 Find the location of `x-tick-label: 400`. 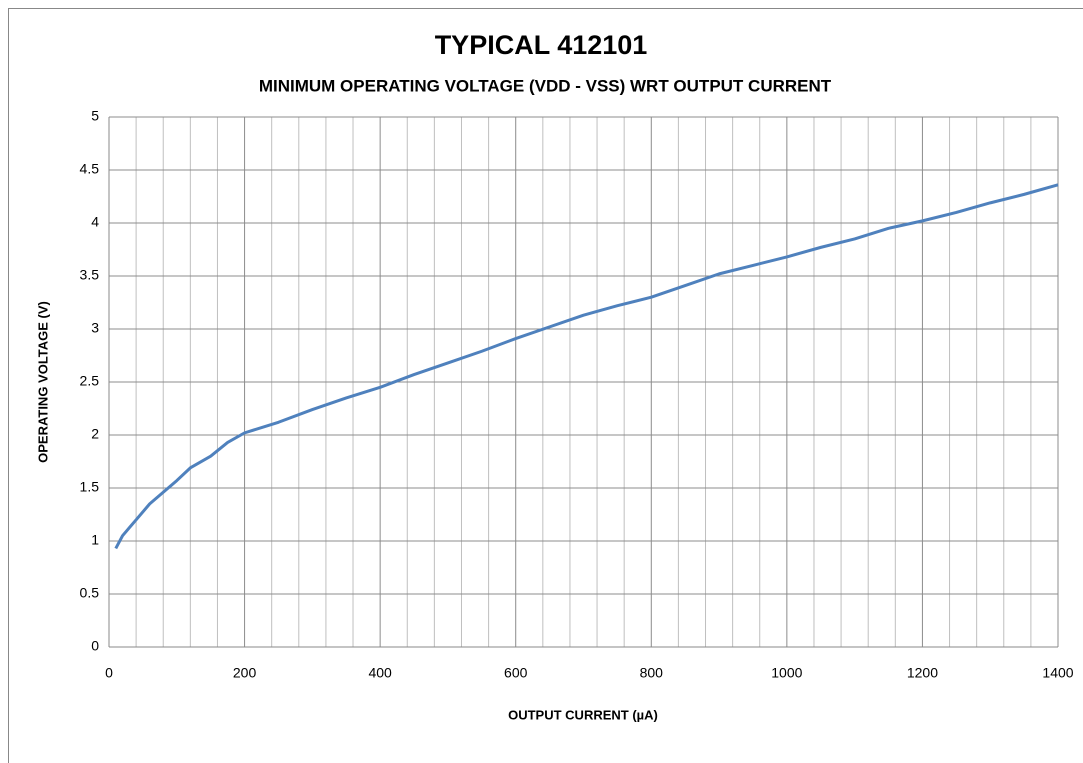

x-tick-label: 400 is located at coordinates (380, 673).